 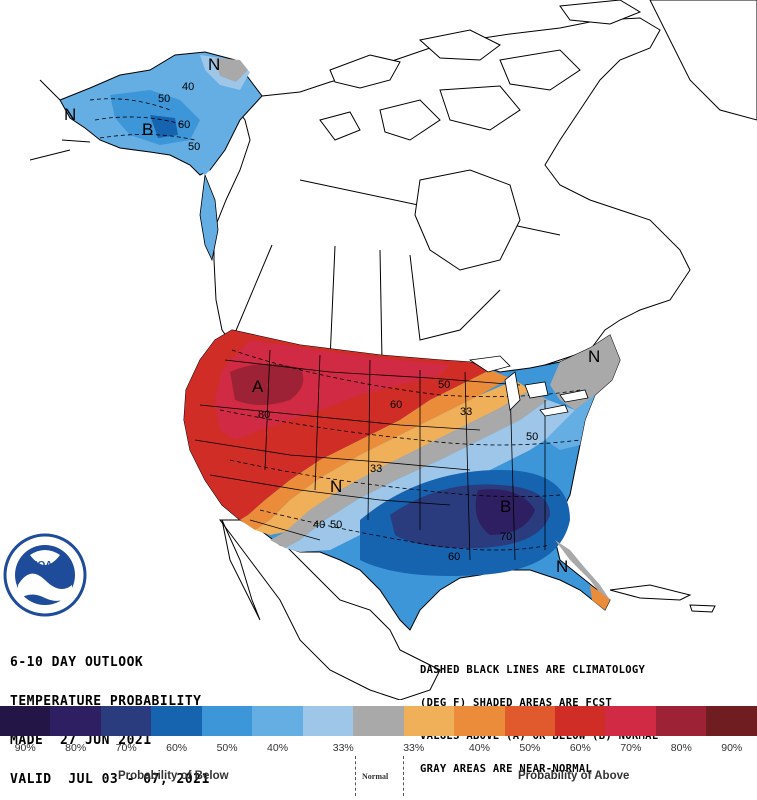 I want to click on contour-60-ak: 60, so click(x=184, y=125).